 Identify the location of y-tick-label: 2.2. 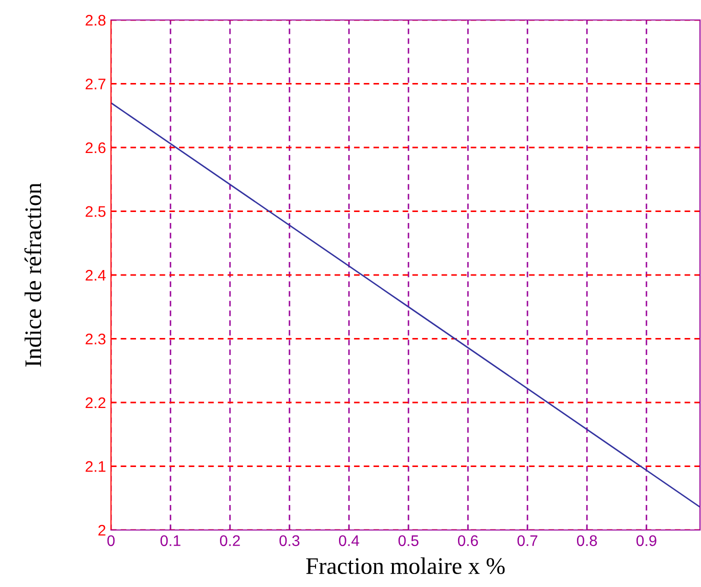
(96, 402).